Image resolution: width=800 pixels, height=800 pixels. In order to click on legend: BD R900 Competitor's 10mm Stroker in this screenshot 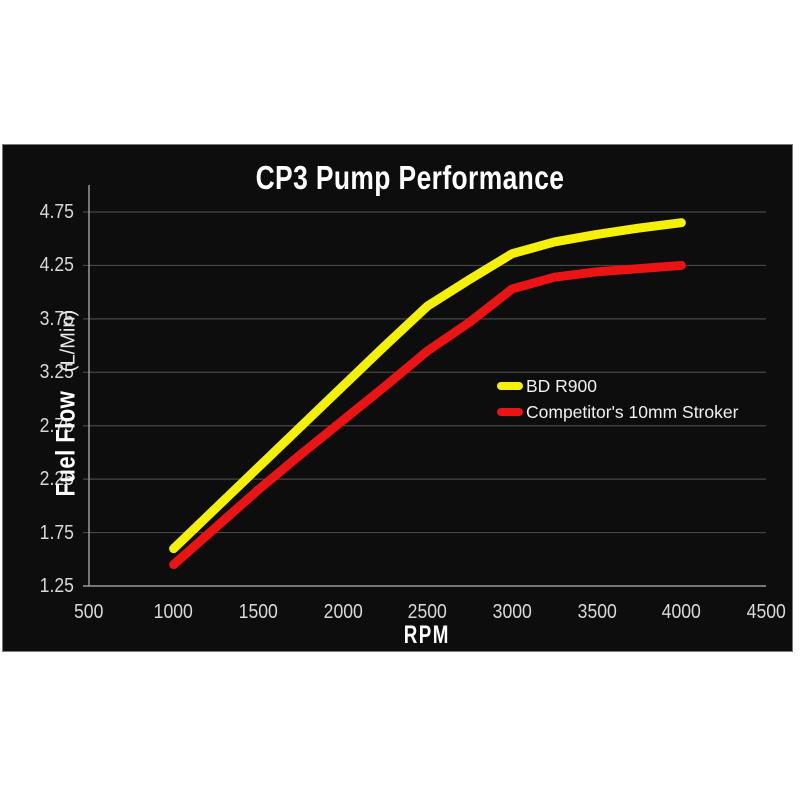, I will do `click(617, 401)`.